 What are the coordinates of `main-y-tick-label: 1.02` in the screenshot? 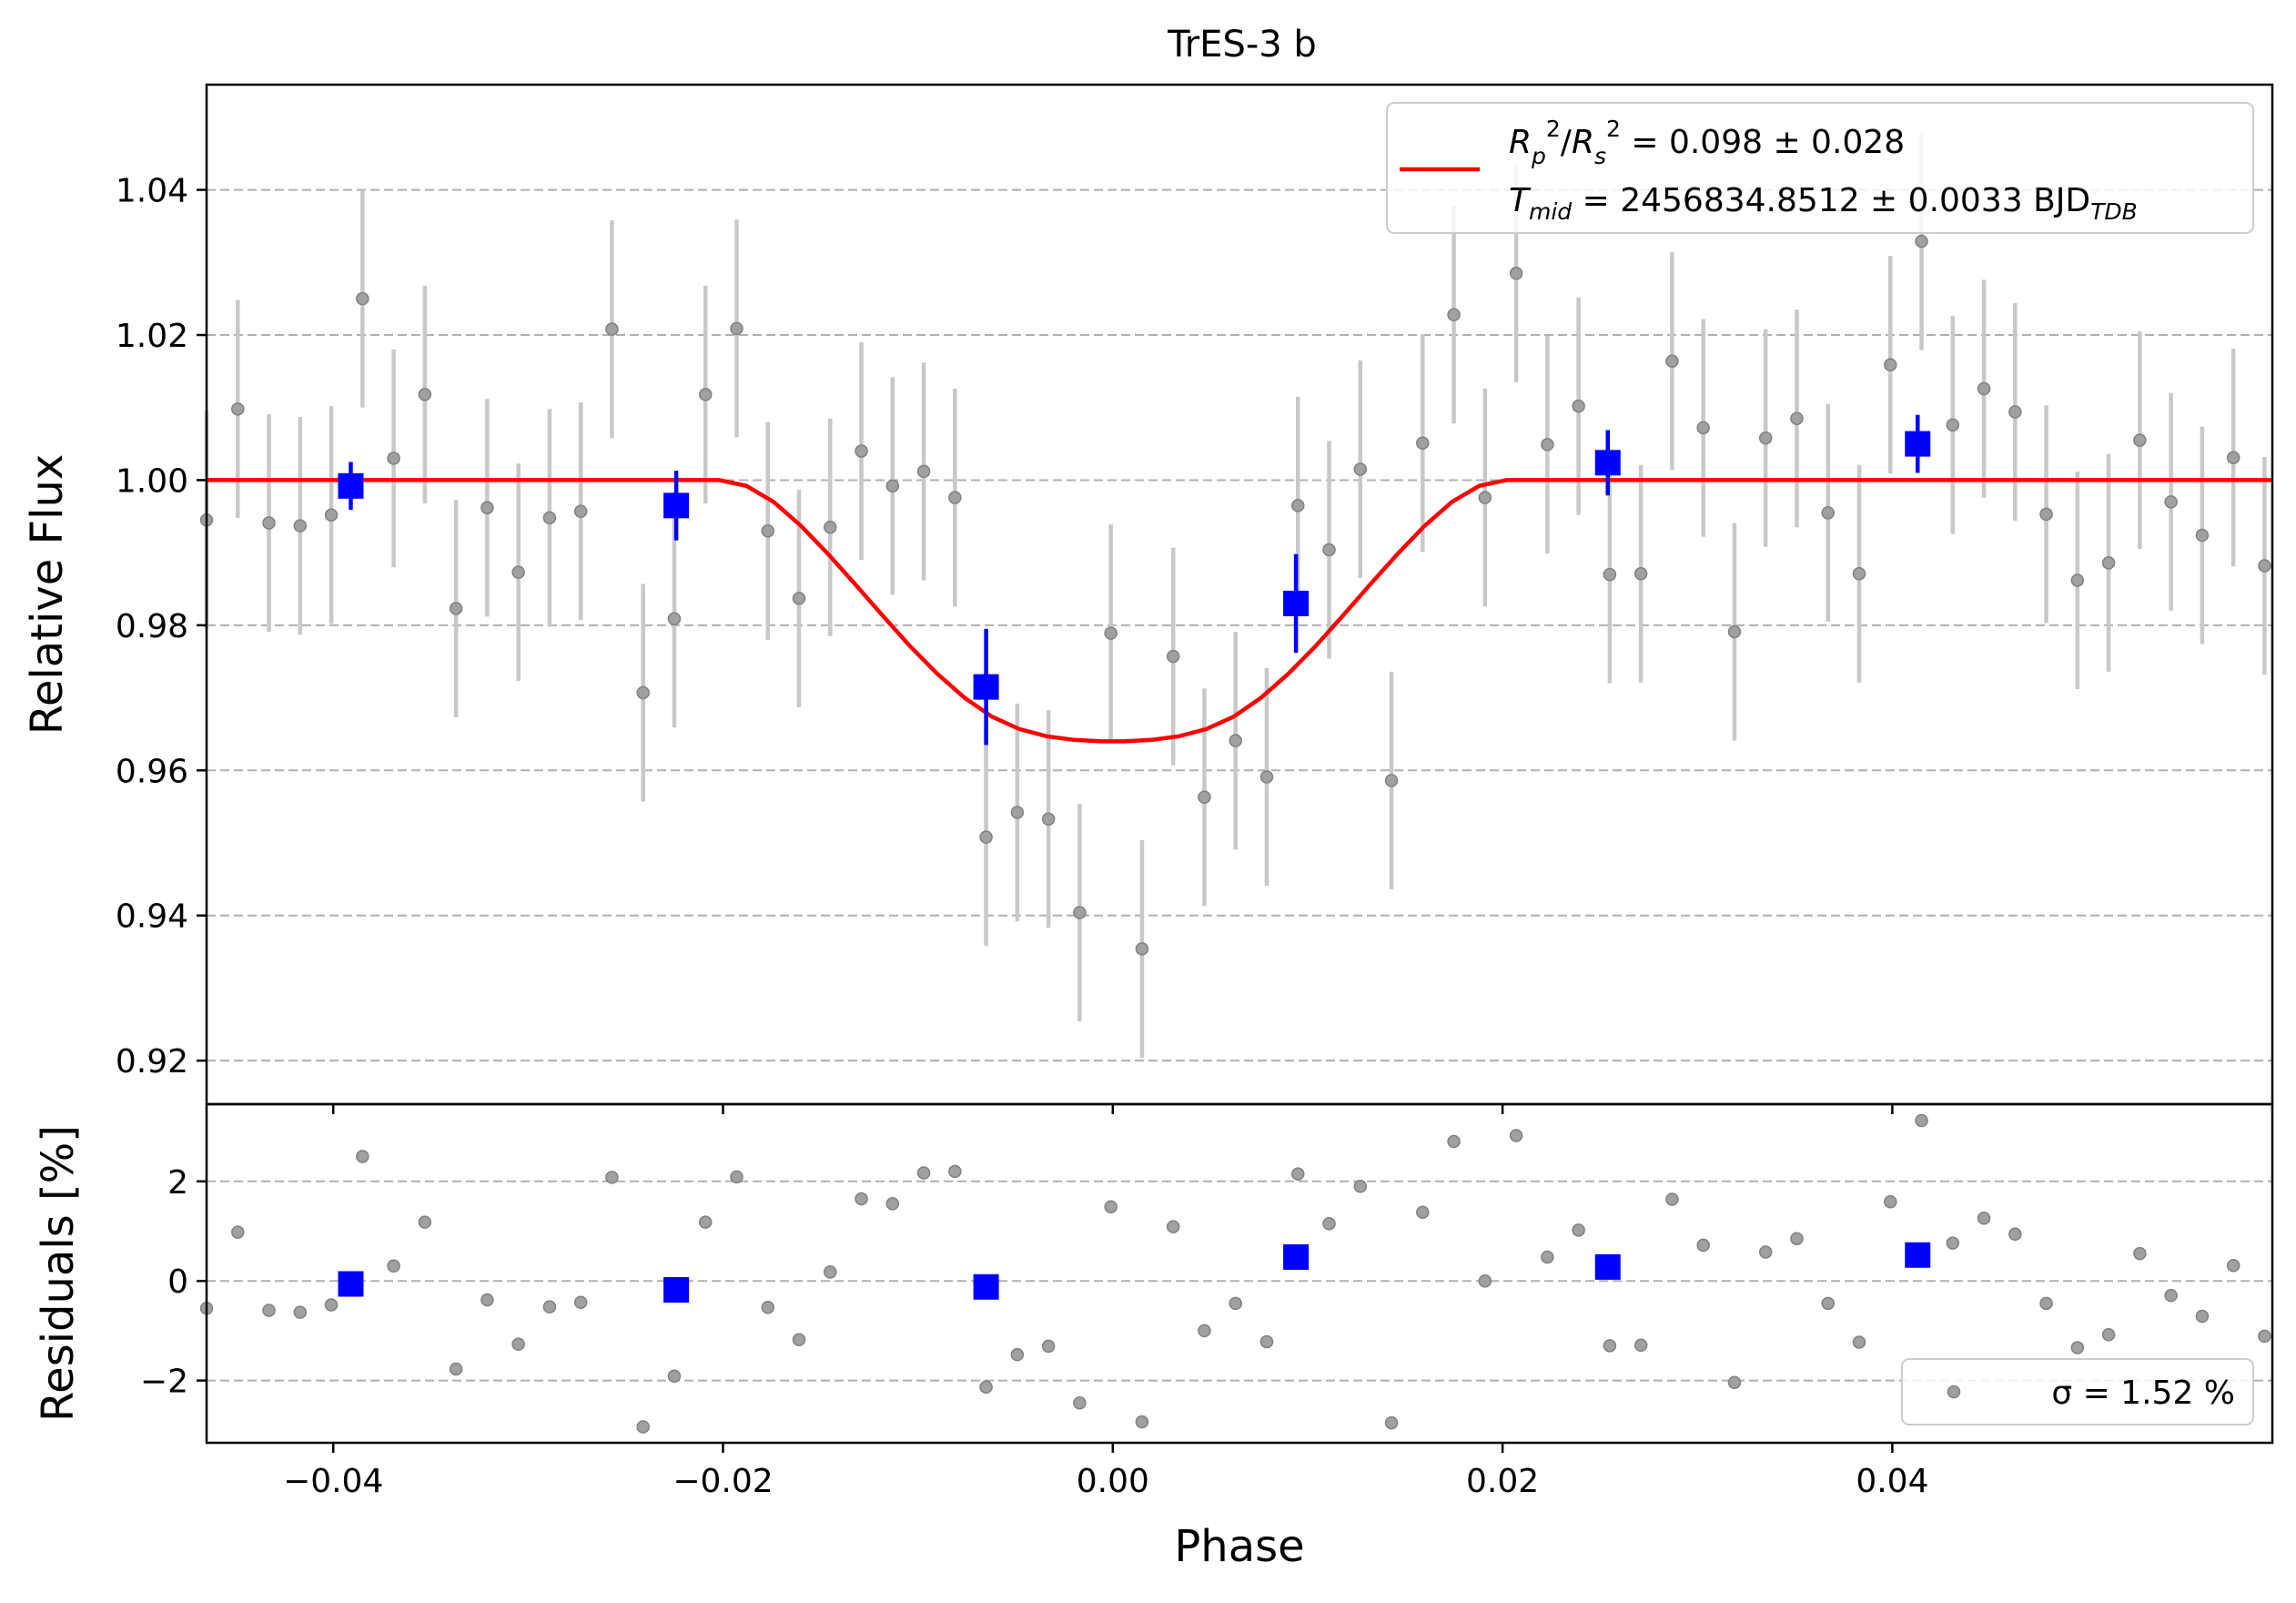 It's located at (152, 336).